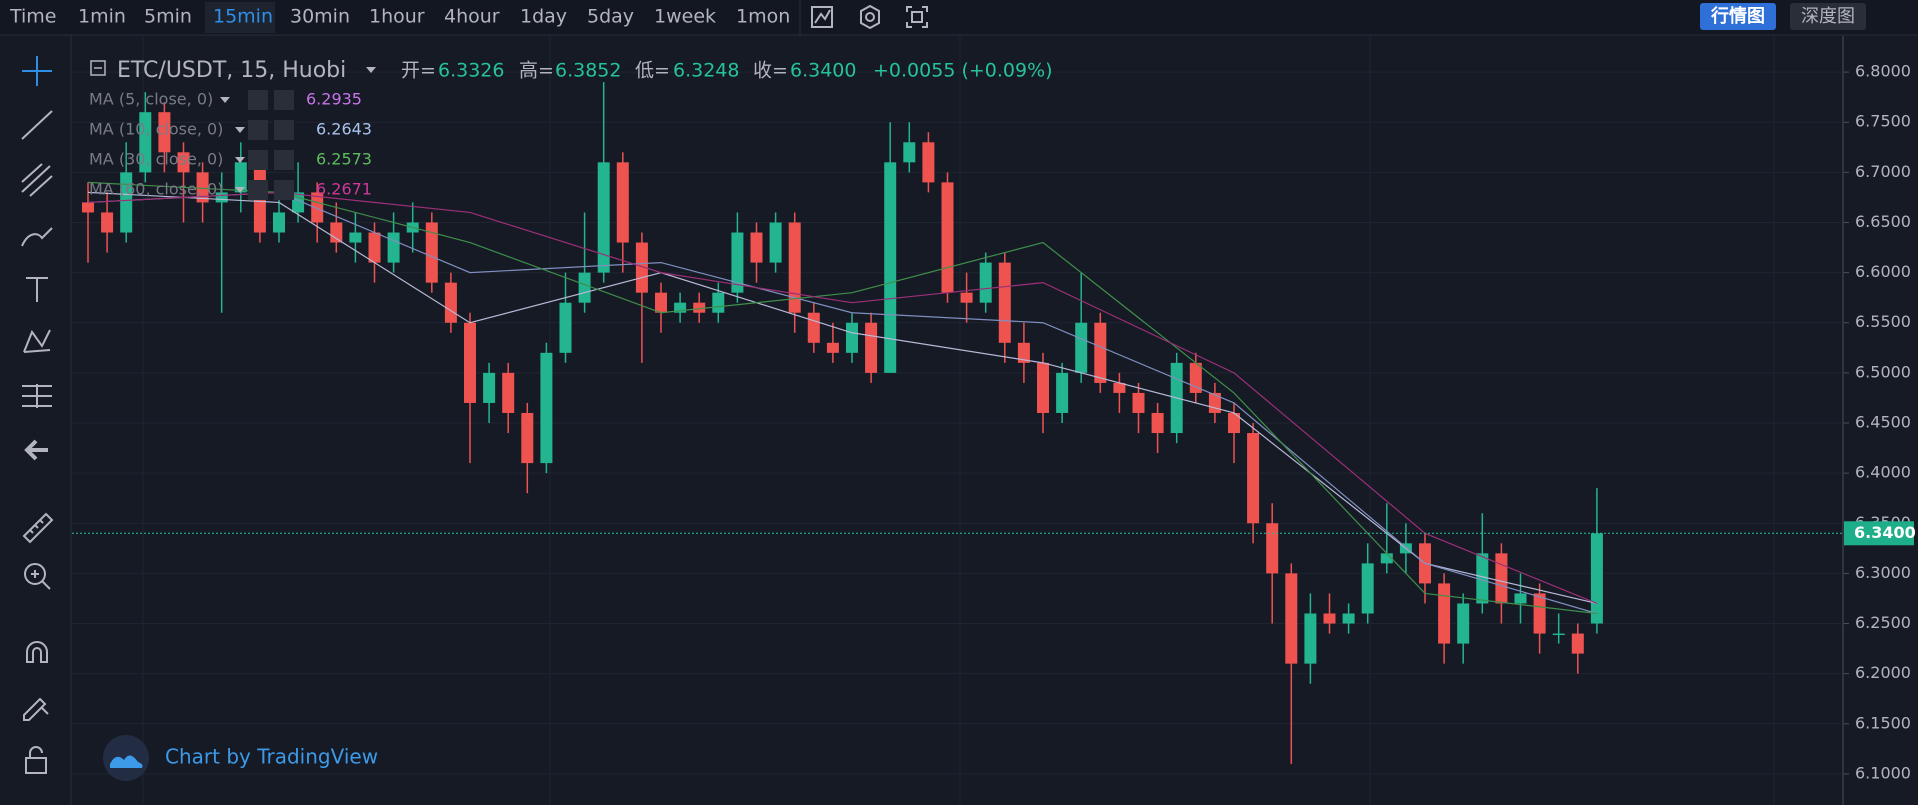  Describe the element at coordinates (1883, 422) in the screenshot. I see `y-tick-label: 6.4500` at that location.